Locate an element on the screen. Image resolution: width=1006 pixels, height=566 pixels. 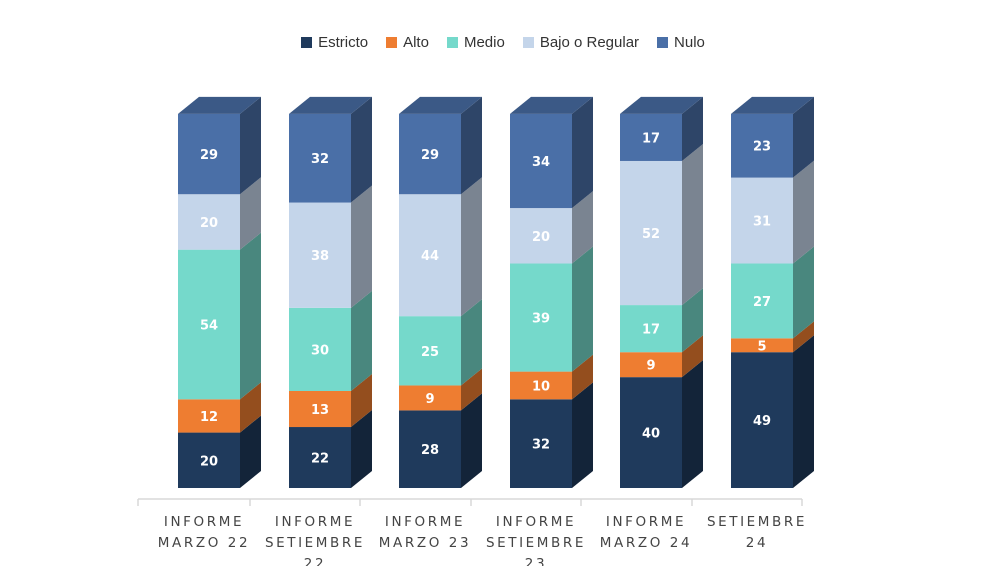
legend-item: Alto is located at coordinates (407, 42).